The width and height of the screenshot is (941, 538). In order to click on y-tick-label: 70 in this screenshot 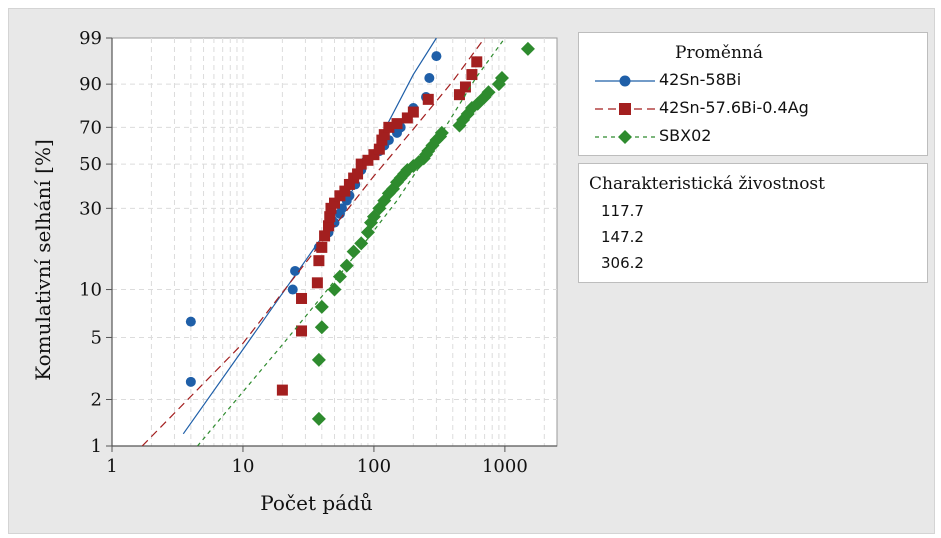, I will do `click(90, 127)`.